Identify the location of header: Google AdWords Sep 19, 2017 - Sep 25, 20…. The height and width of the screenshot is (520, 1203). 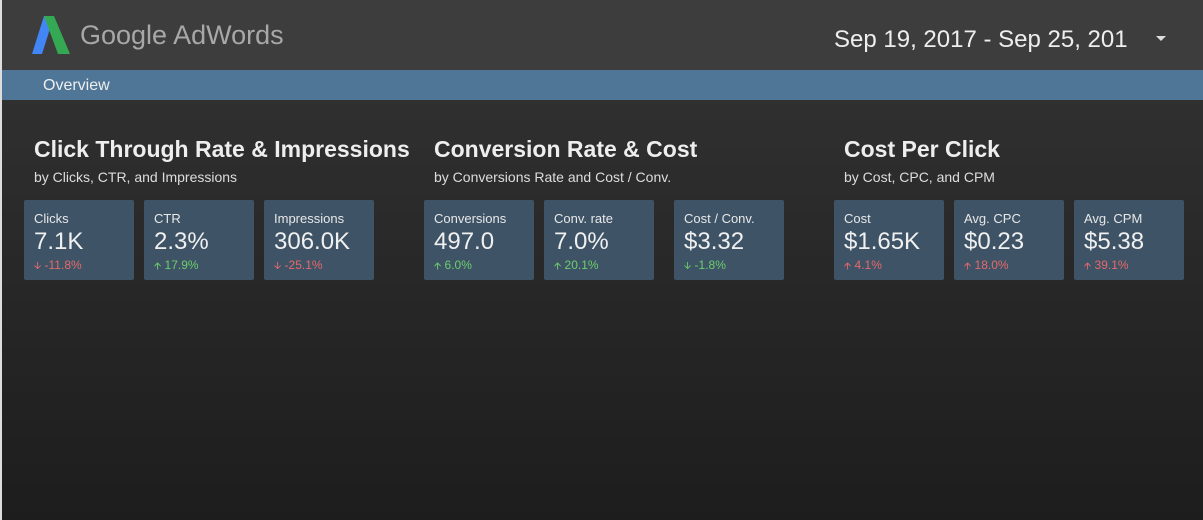
(602, 35).